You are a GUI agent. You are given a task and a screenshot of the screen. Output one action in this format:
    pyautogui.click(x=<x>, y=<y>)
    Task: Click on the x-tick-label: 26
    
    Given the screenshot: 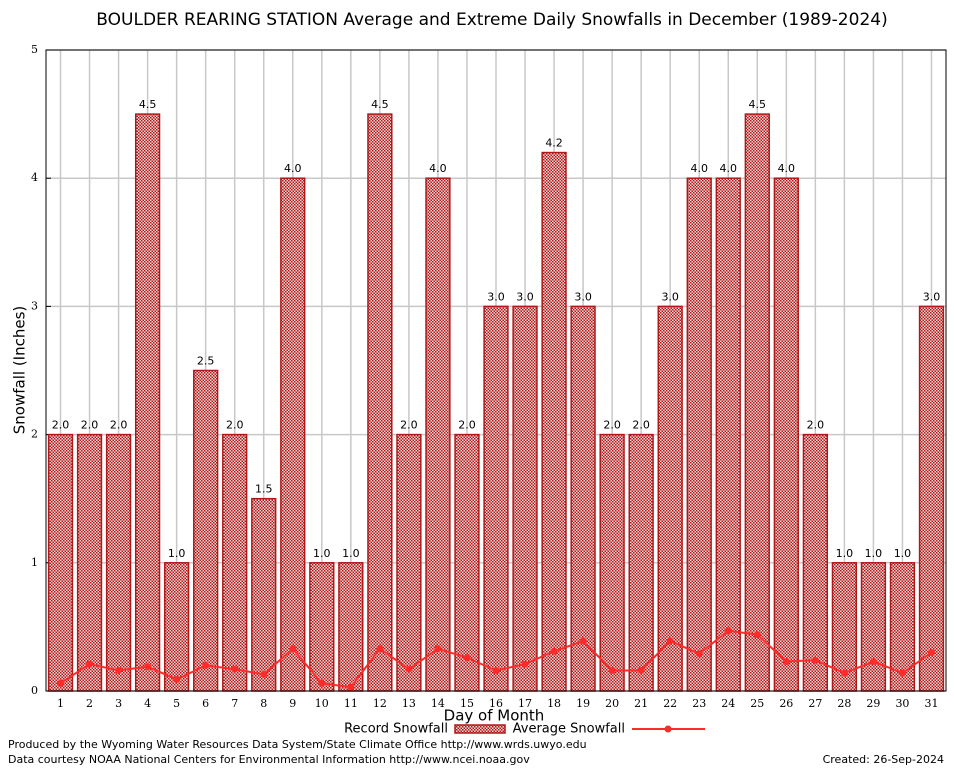 What is the action you would take?
    pyautogui.click(x=786, y=703)
    